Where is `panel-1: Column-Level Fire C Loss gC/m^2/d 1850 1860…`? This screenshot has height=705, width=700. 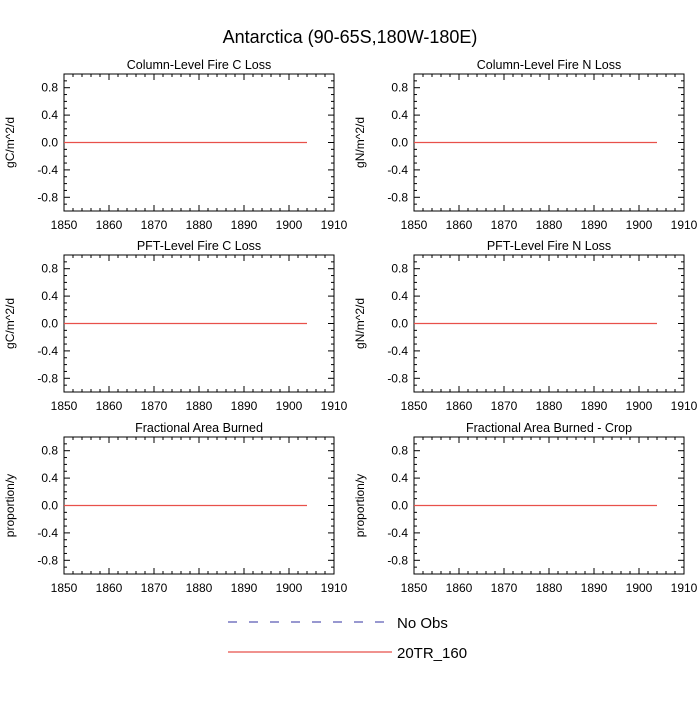
panel-1: Column-Level Fire C Loss gC/m^2/d 1850 1860… is located at coordinates (175, 145).